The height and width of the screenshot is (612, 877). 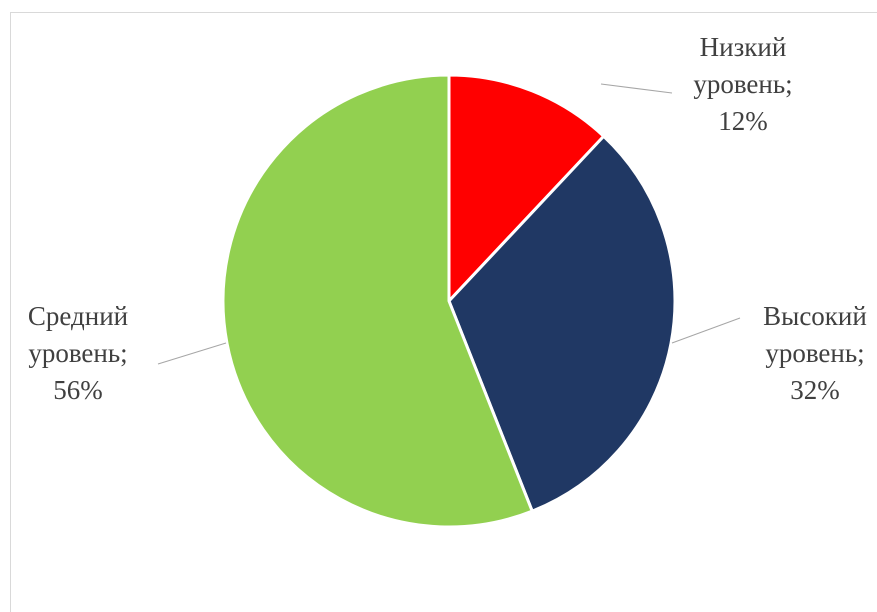 What do you see at coordinates (815, 390) in the screenshot?
I see `data-label-line: 32%` at bounding box center [815, 390].